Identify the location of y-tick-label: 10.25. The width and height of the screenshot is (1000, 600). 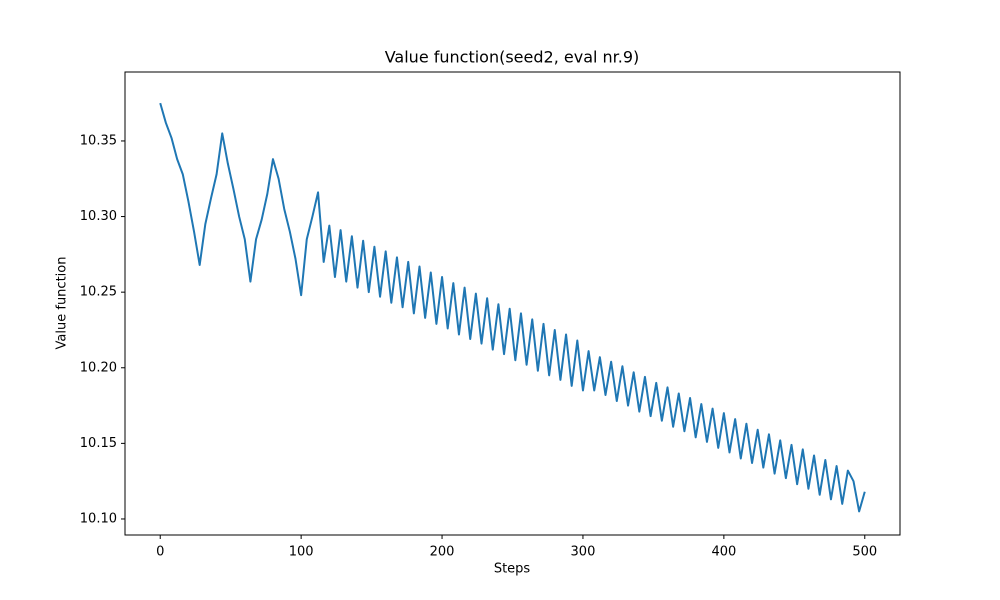
(98, 292).